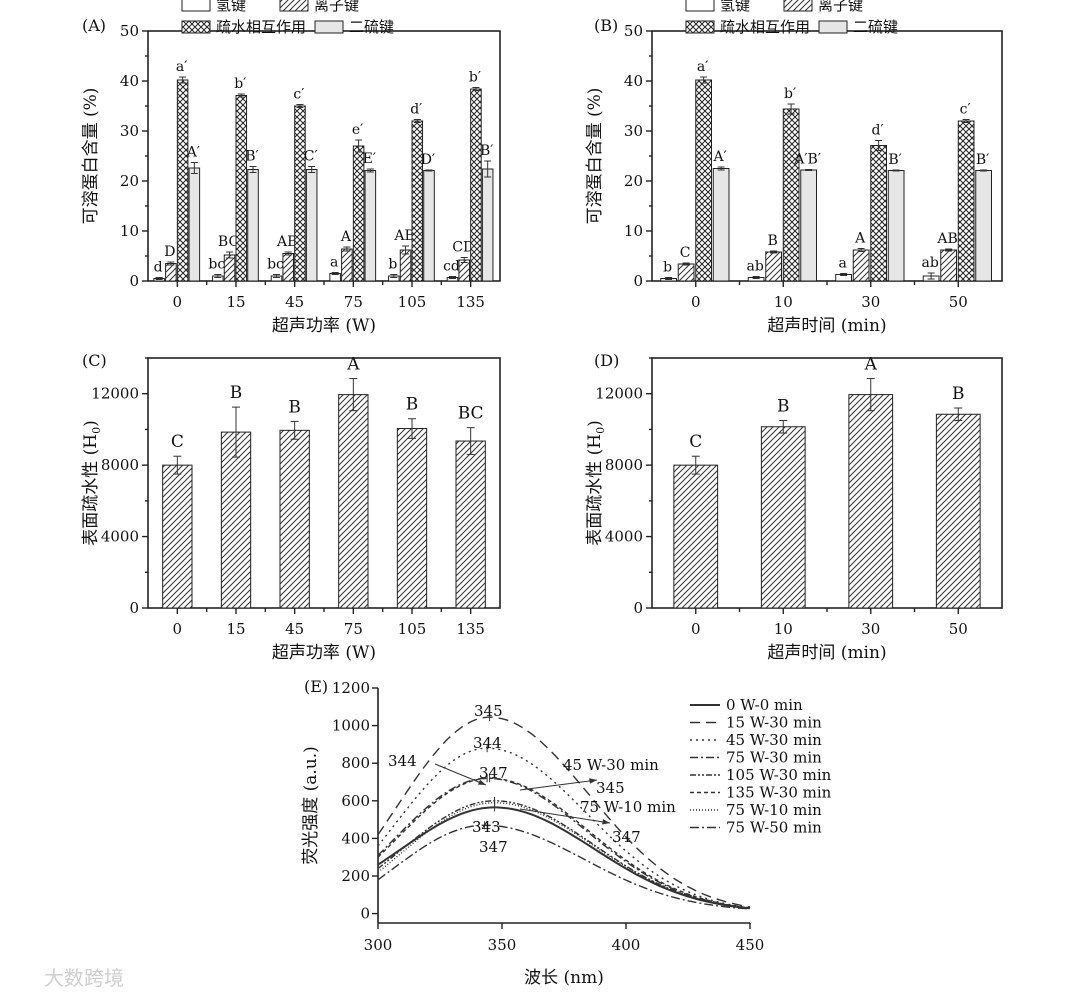  I want to click on panel-a-sig-label: A, so click(346, 237).